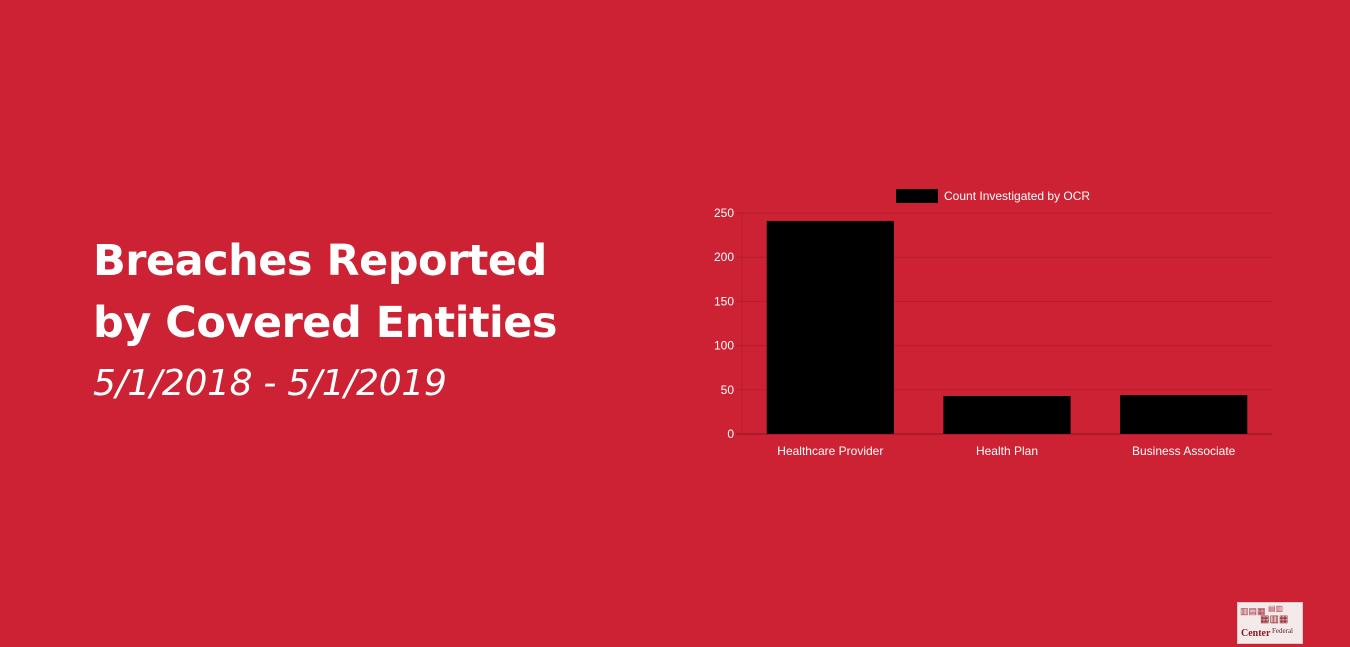  What do you see at coordinates (830, 451) in the screenshot?
I see `x-tick-label: Healthcare Provider` at bounding box center [830, 451].